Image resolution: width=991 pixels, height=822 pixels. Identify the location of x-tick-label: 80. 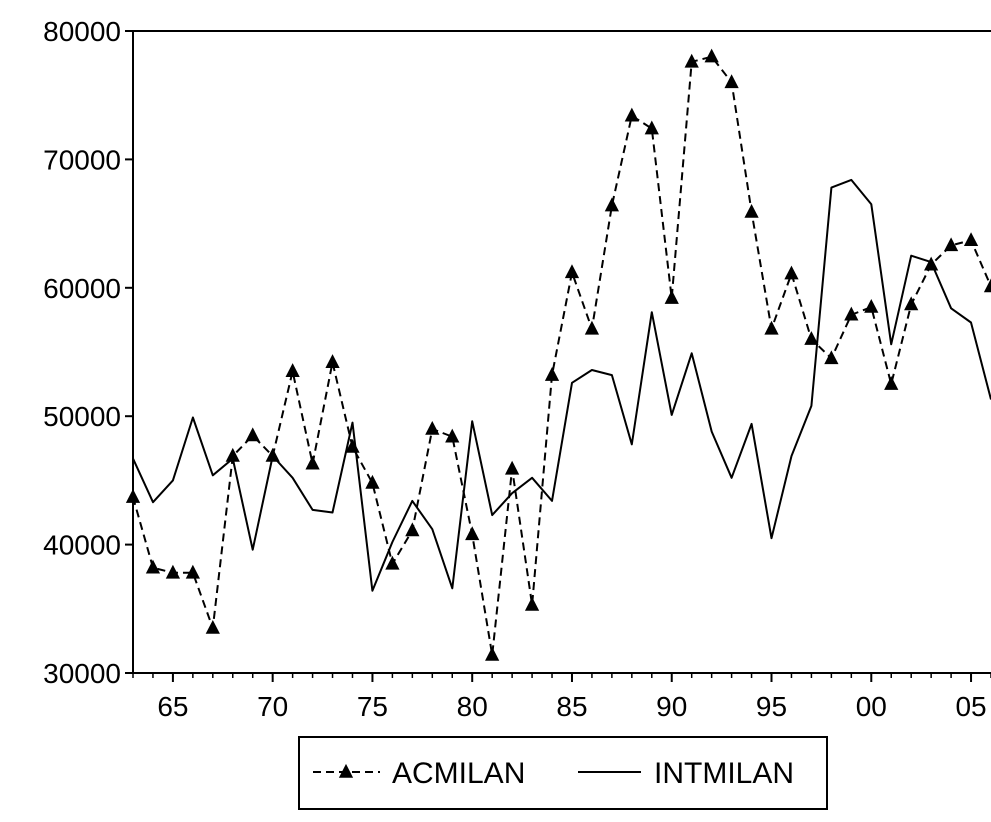
(472, 706).